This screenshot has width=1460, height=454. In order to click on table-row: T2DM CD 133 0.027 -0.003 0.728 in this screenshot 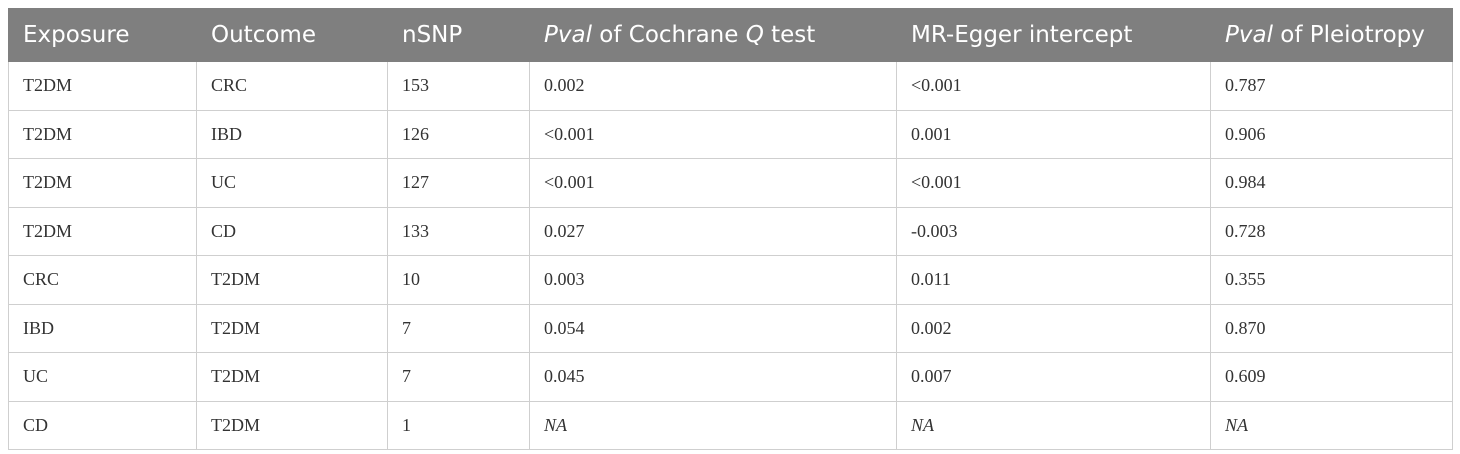, I will do `click(730, 231)`.